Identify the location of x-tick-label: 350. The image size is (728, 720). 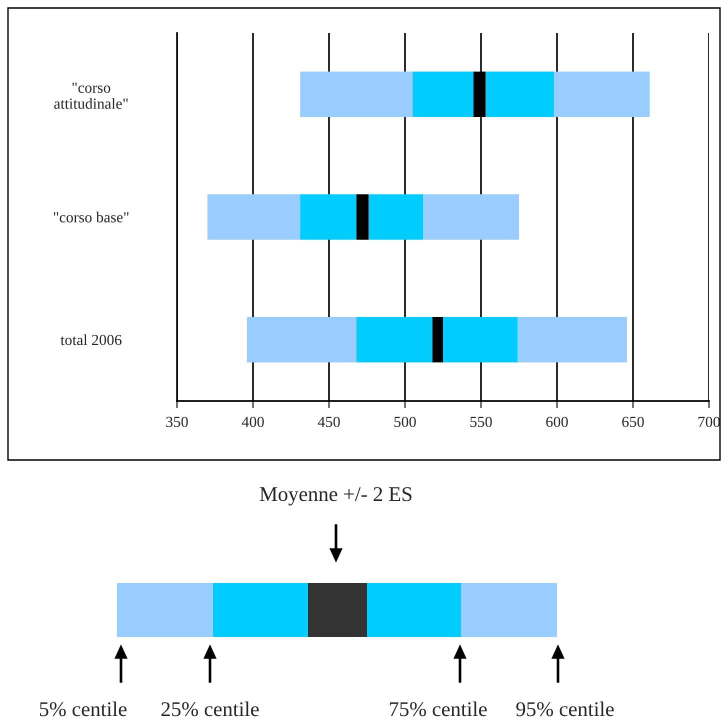
(177, 422).